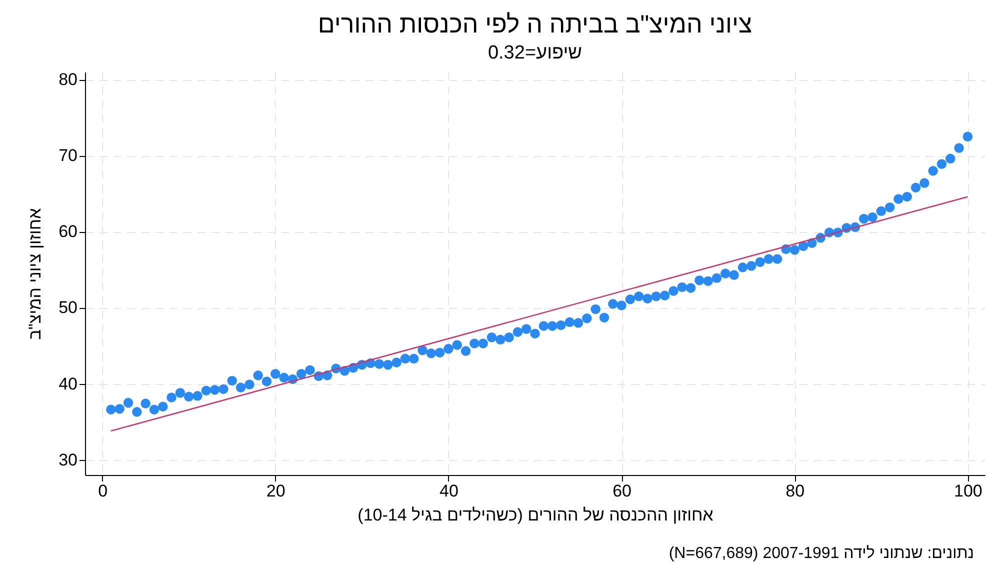 Image resolution: width=992 pixels, height=574 pixels. I want to click on y-tick-label: 50, so click(68, 308).